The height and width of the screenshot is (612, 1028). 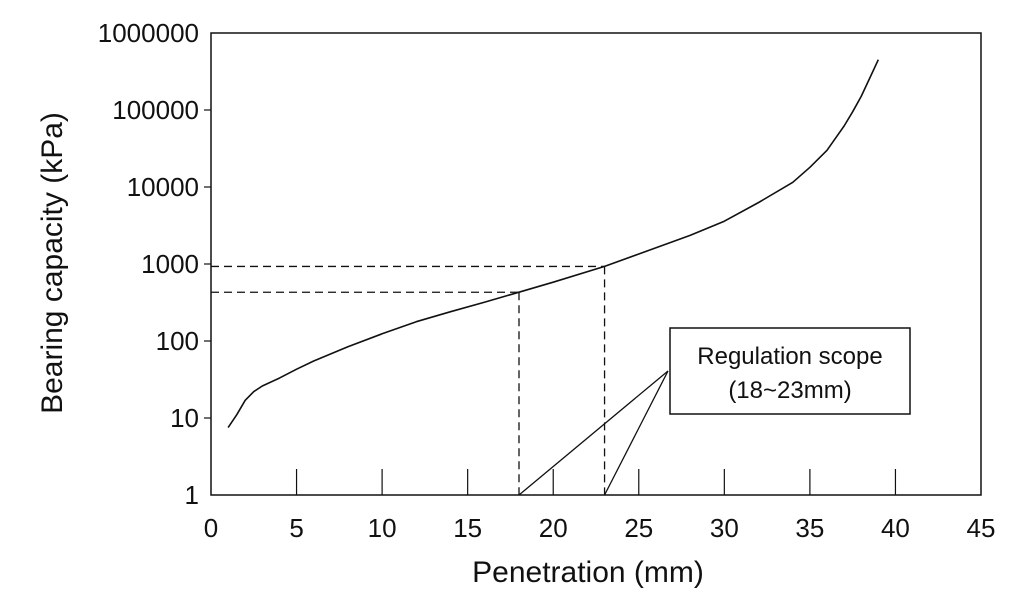 What do you see at coordinates (408, 380) in the screenshot?
I see `reference-lines` at bounding box center [408, 380].